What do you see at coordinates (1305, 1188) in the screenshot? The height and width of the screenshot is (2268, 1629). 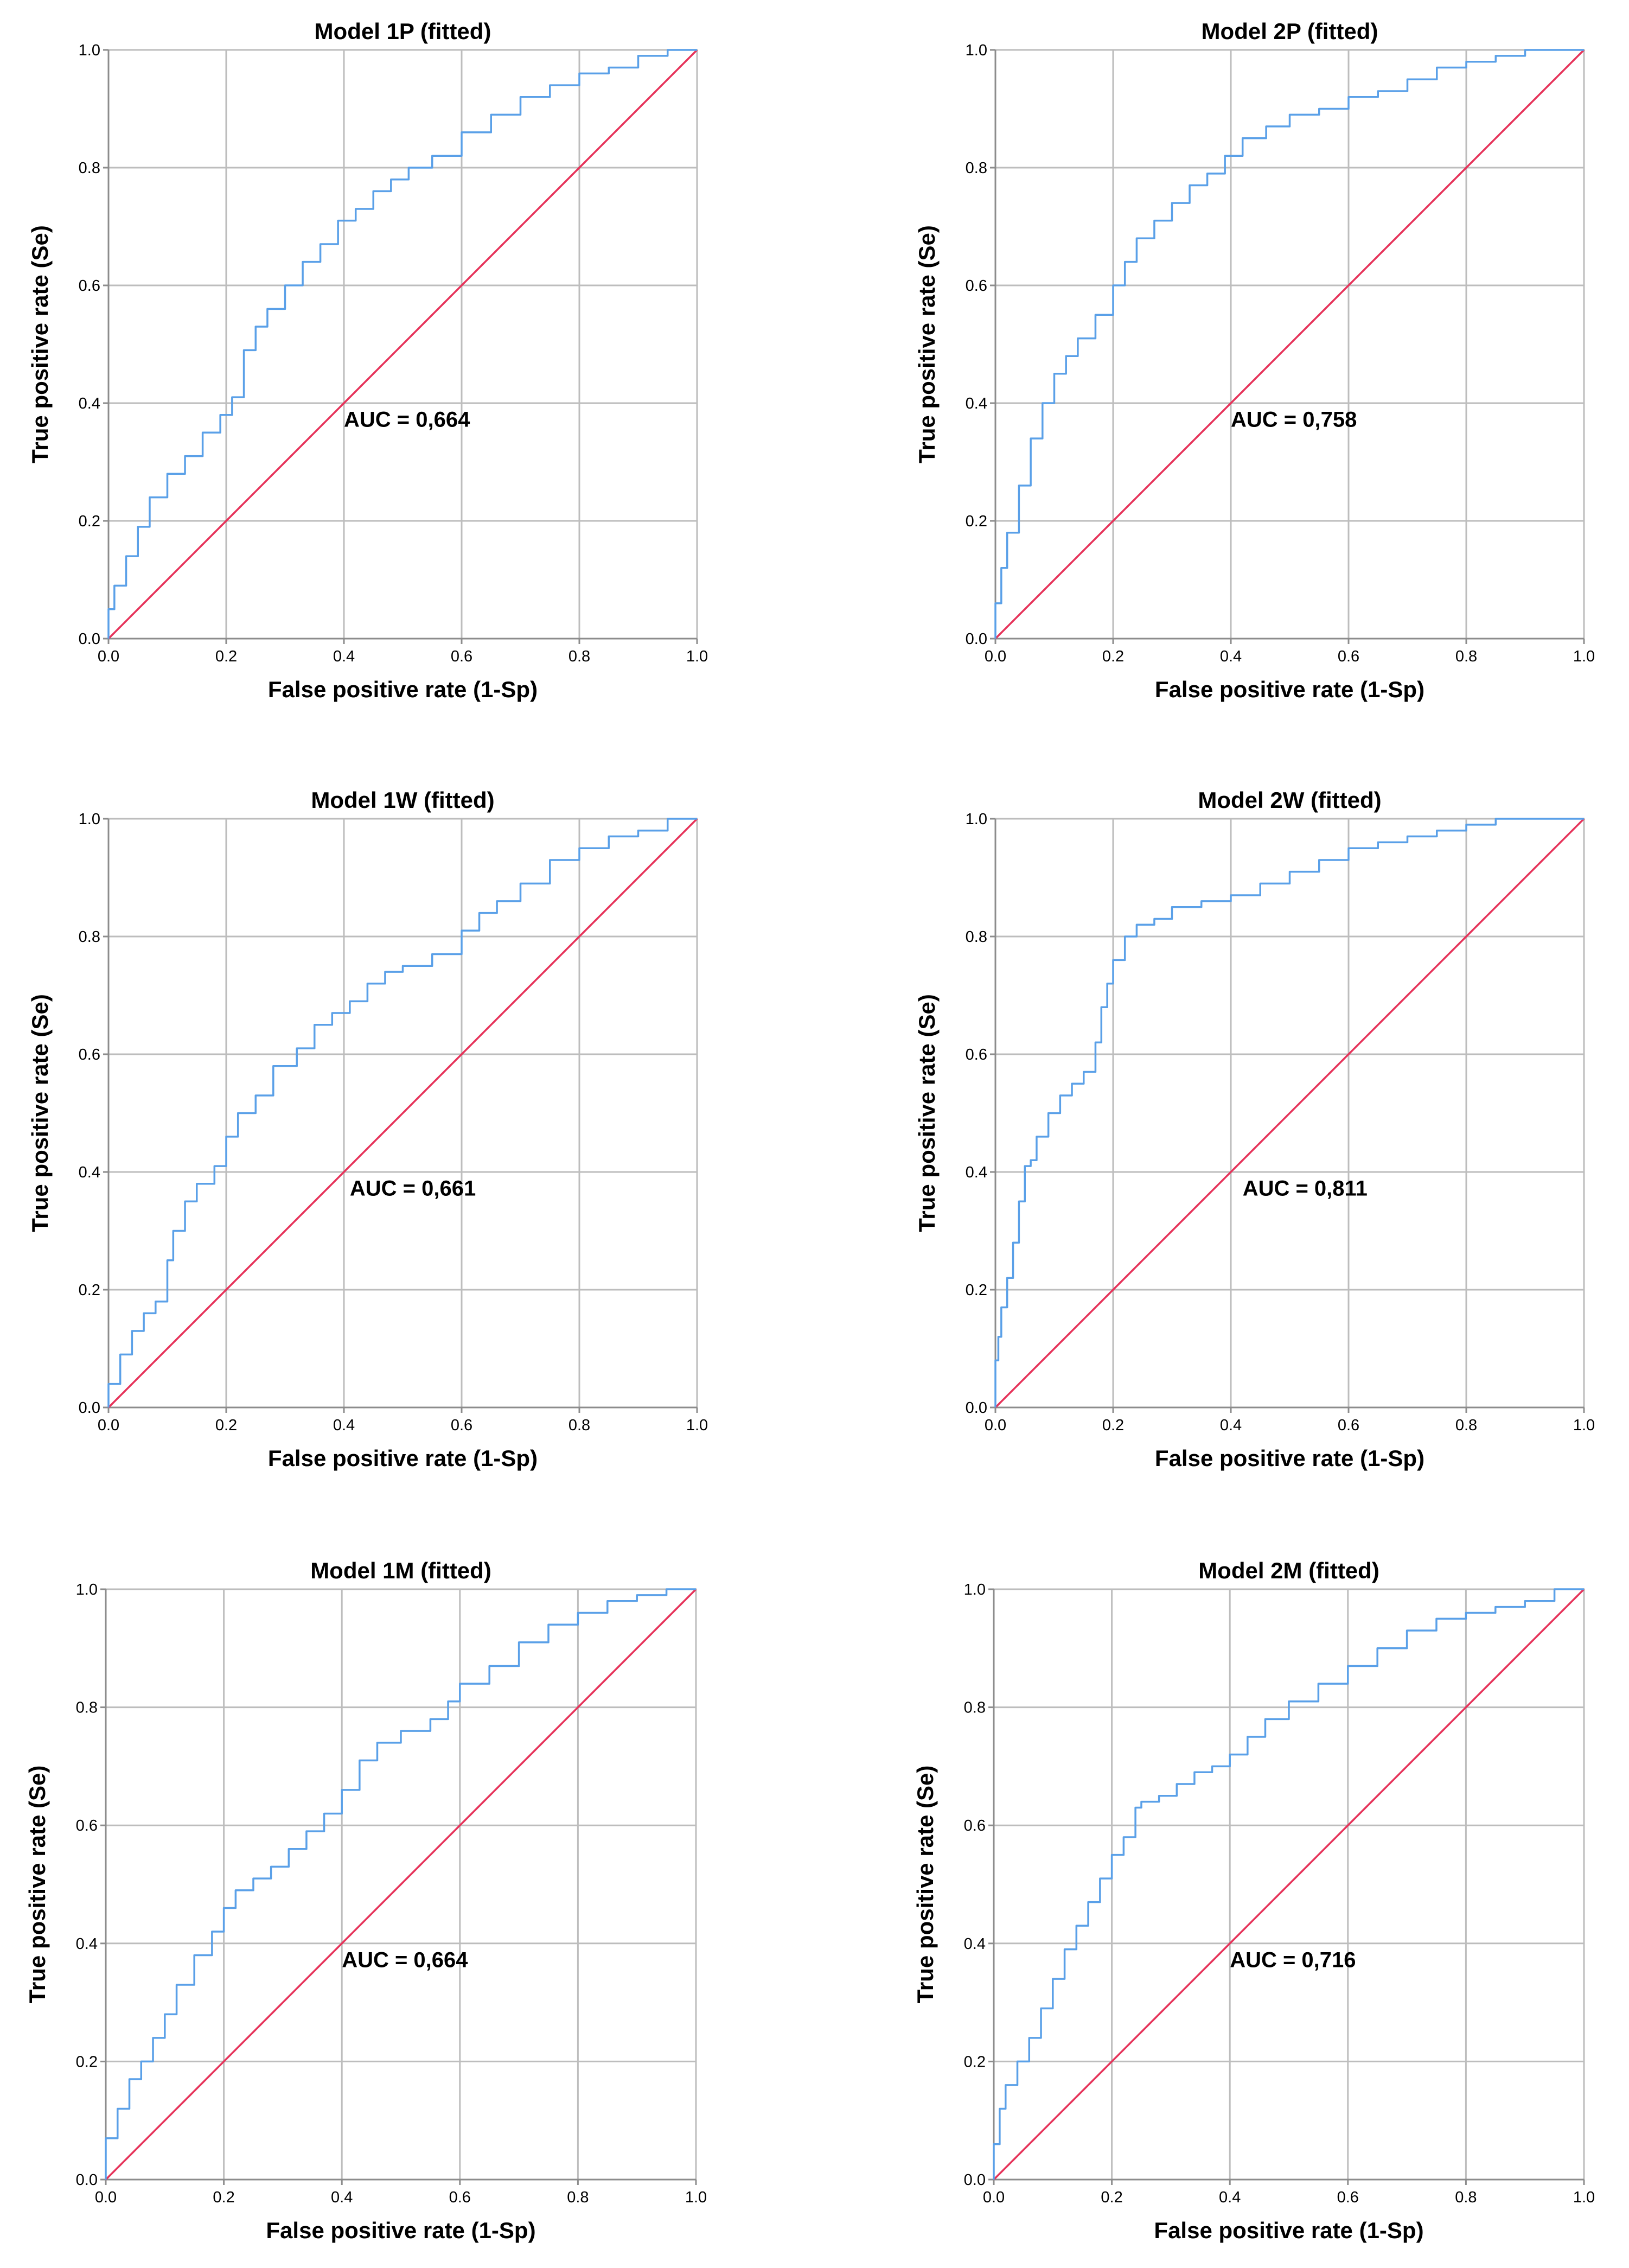 I see `auc-annotation: AUC = 0,811` at bounding box center [1305, 1188].